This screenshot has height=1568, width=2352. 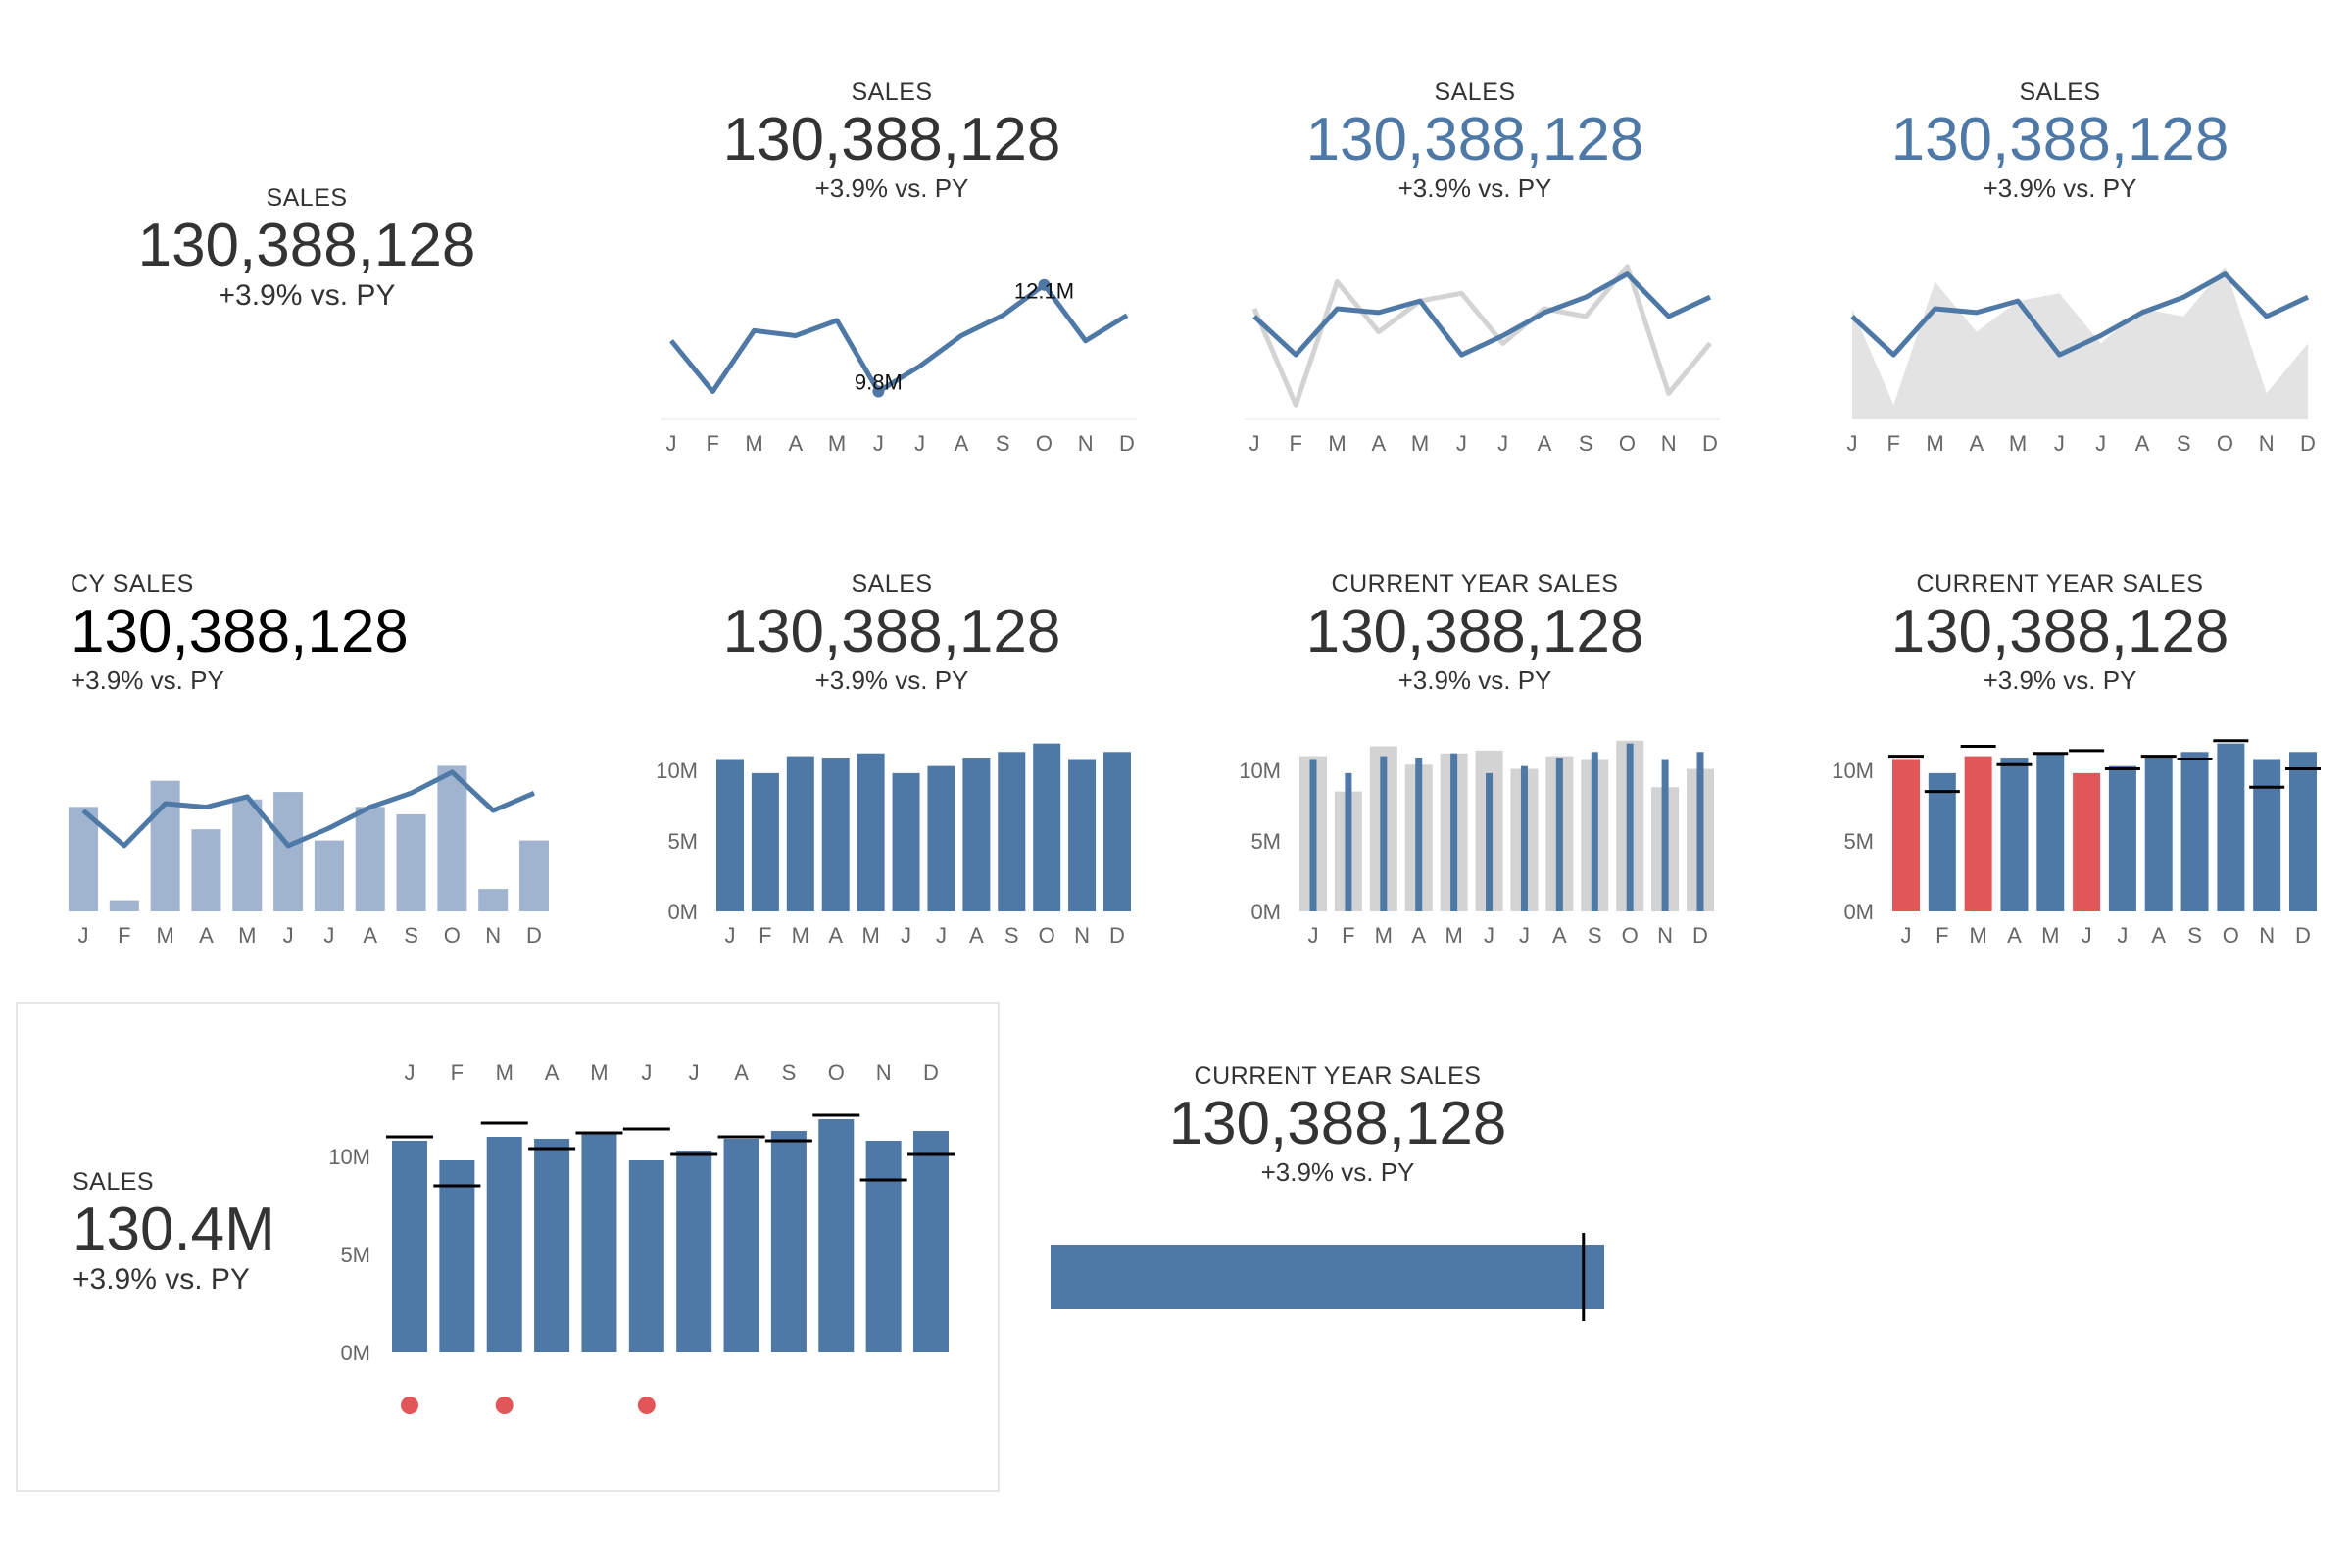 I want to click on kpi-2: SALES 130,388,128 +3.9% vs. PY, so click(x=892, y=141).